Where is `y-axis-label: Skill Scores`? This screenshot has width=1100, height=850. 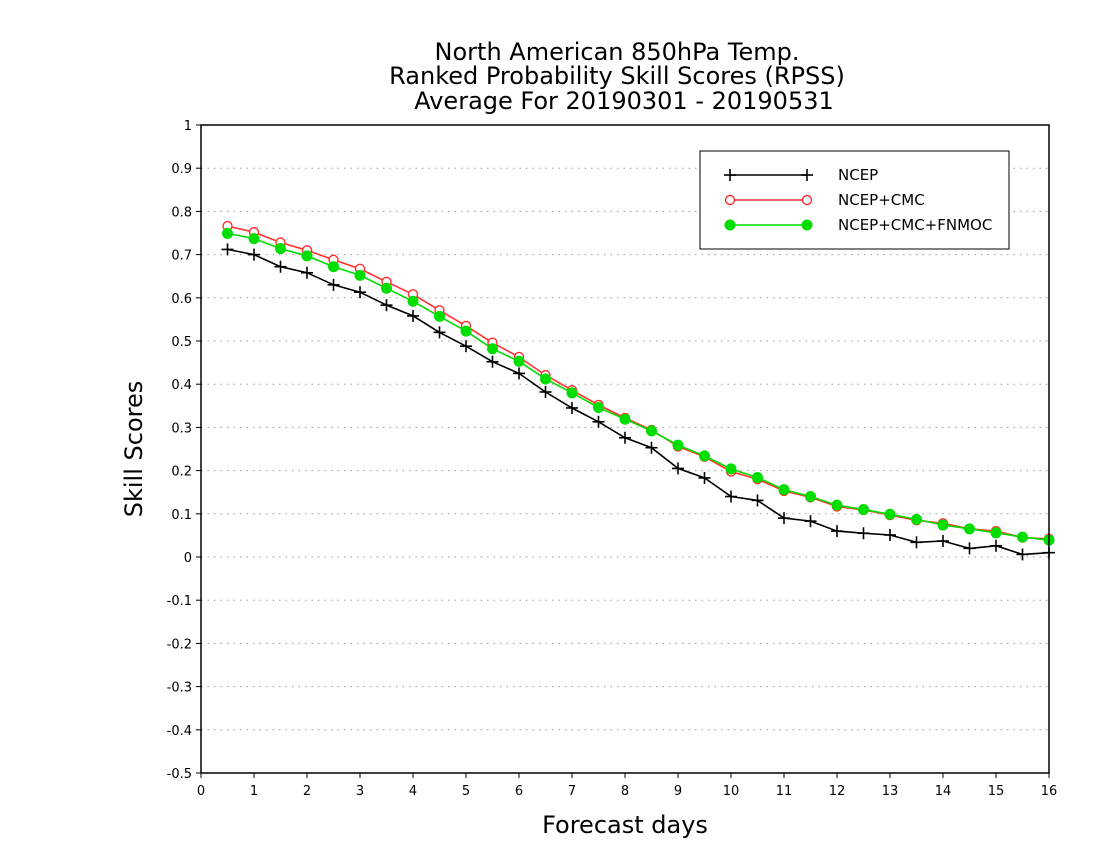 y-axis-label: Skill Scores is located at coordinates (134, 449).